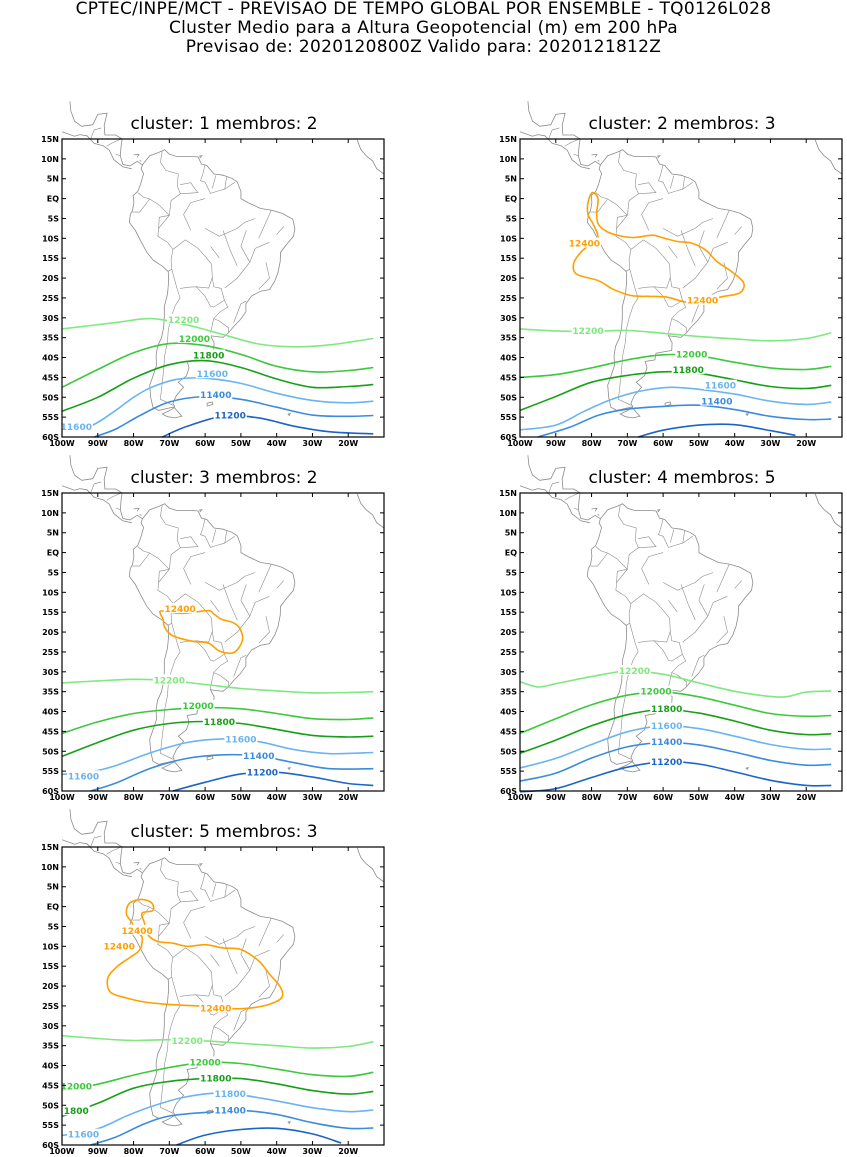 Image resolution: width=847 pixels, height=1157 pixels. Describe the element at coordinates (592, 797) in the screenshot. I see `lon-tick-label: 80W` at that location.